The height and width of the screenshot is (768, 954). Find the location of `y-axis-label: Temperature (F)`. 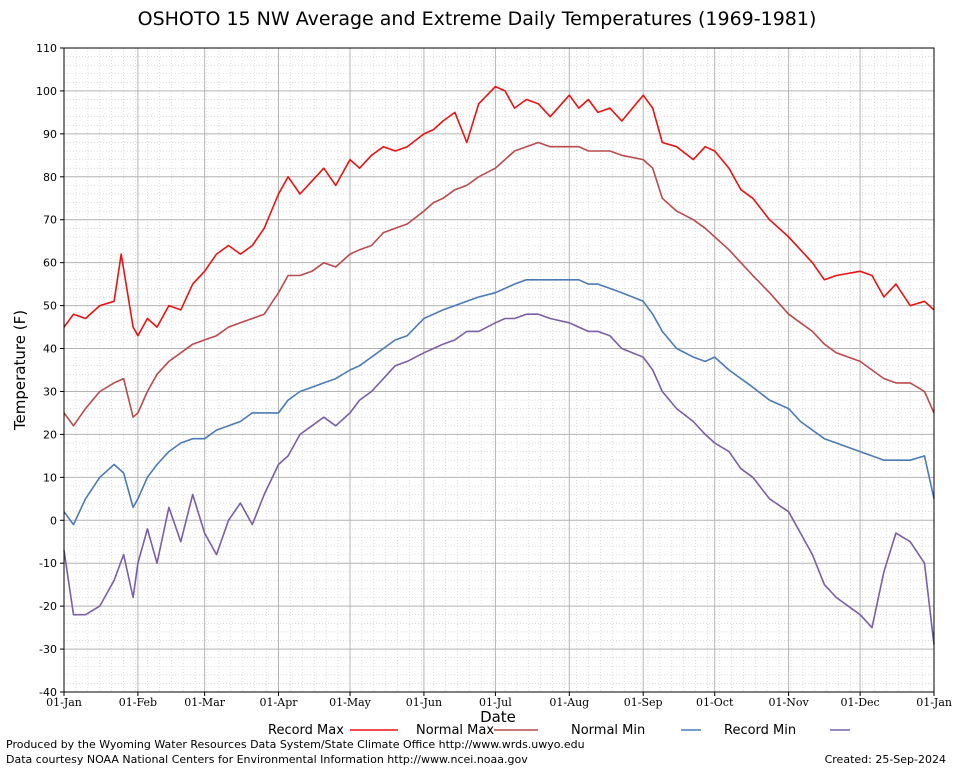

y-axis-label: Temperature (F) is located at coordinates (20, 370).